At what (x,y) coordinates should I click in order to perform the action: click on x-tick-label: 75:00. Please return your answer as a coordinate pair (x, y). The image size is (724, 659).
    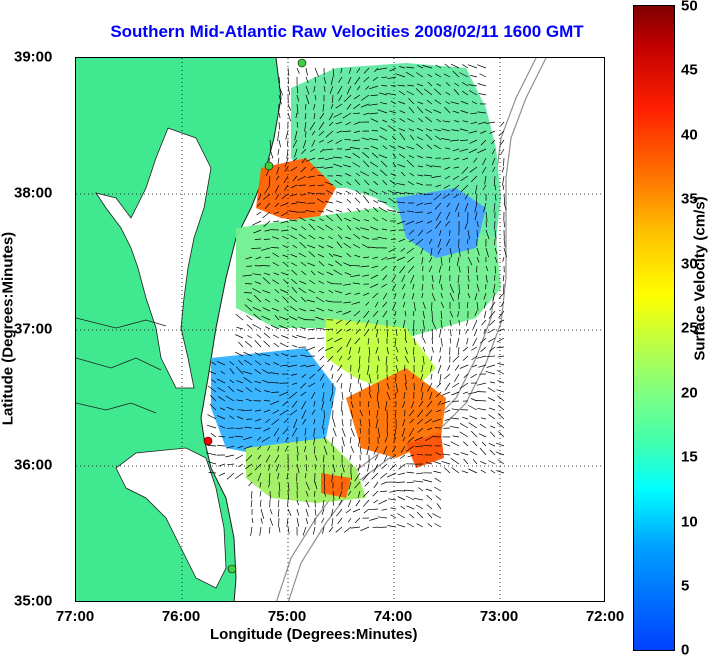
    Looking at the image, I should click on (287, 616).